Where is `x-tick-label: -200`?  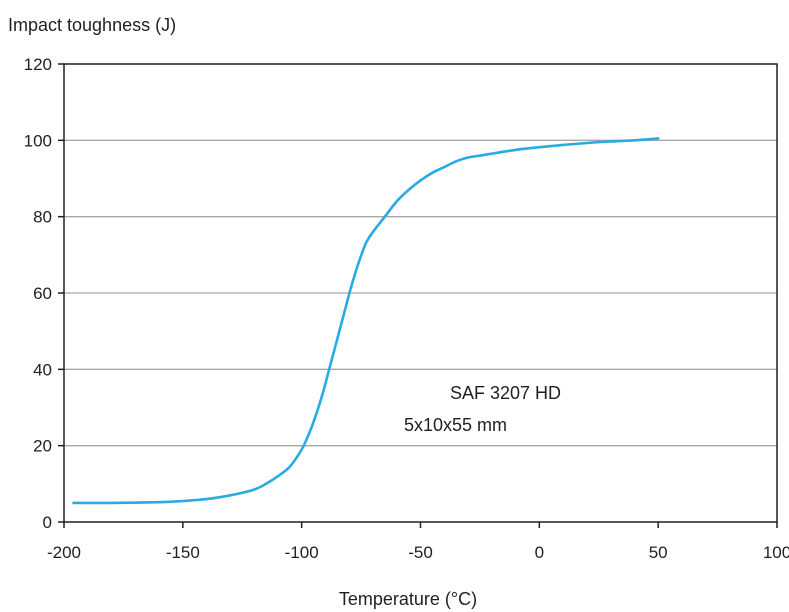
x-tick-label: -200 is located at coordinates (64, 552).